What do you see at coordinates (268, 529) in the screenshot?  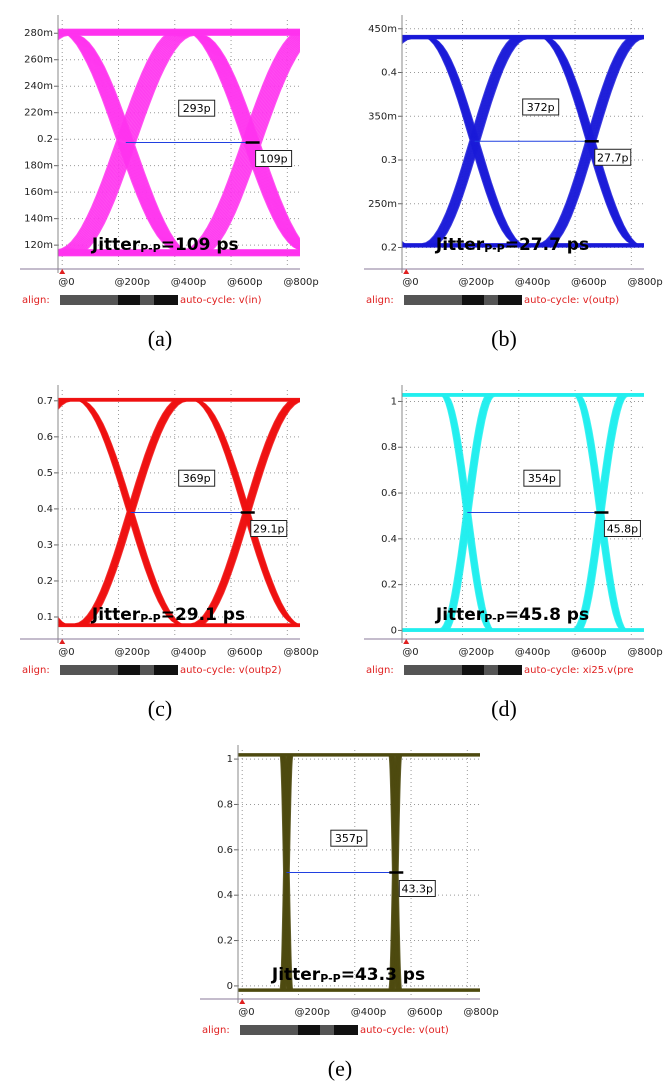 I see `jitter-label: 29.1p` at bounding box center [268, 529].